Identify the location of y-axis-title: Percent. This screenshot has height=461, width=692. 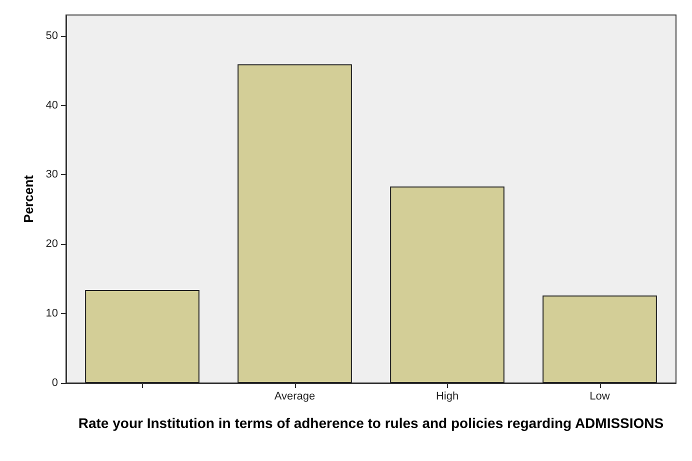
(28, 198).